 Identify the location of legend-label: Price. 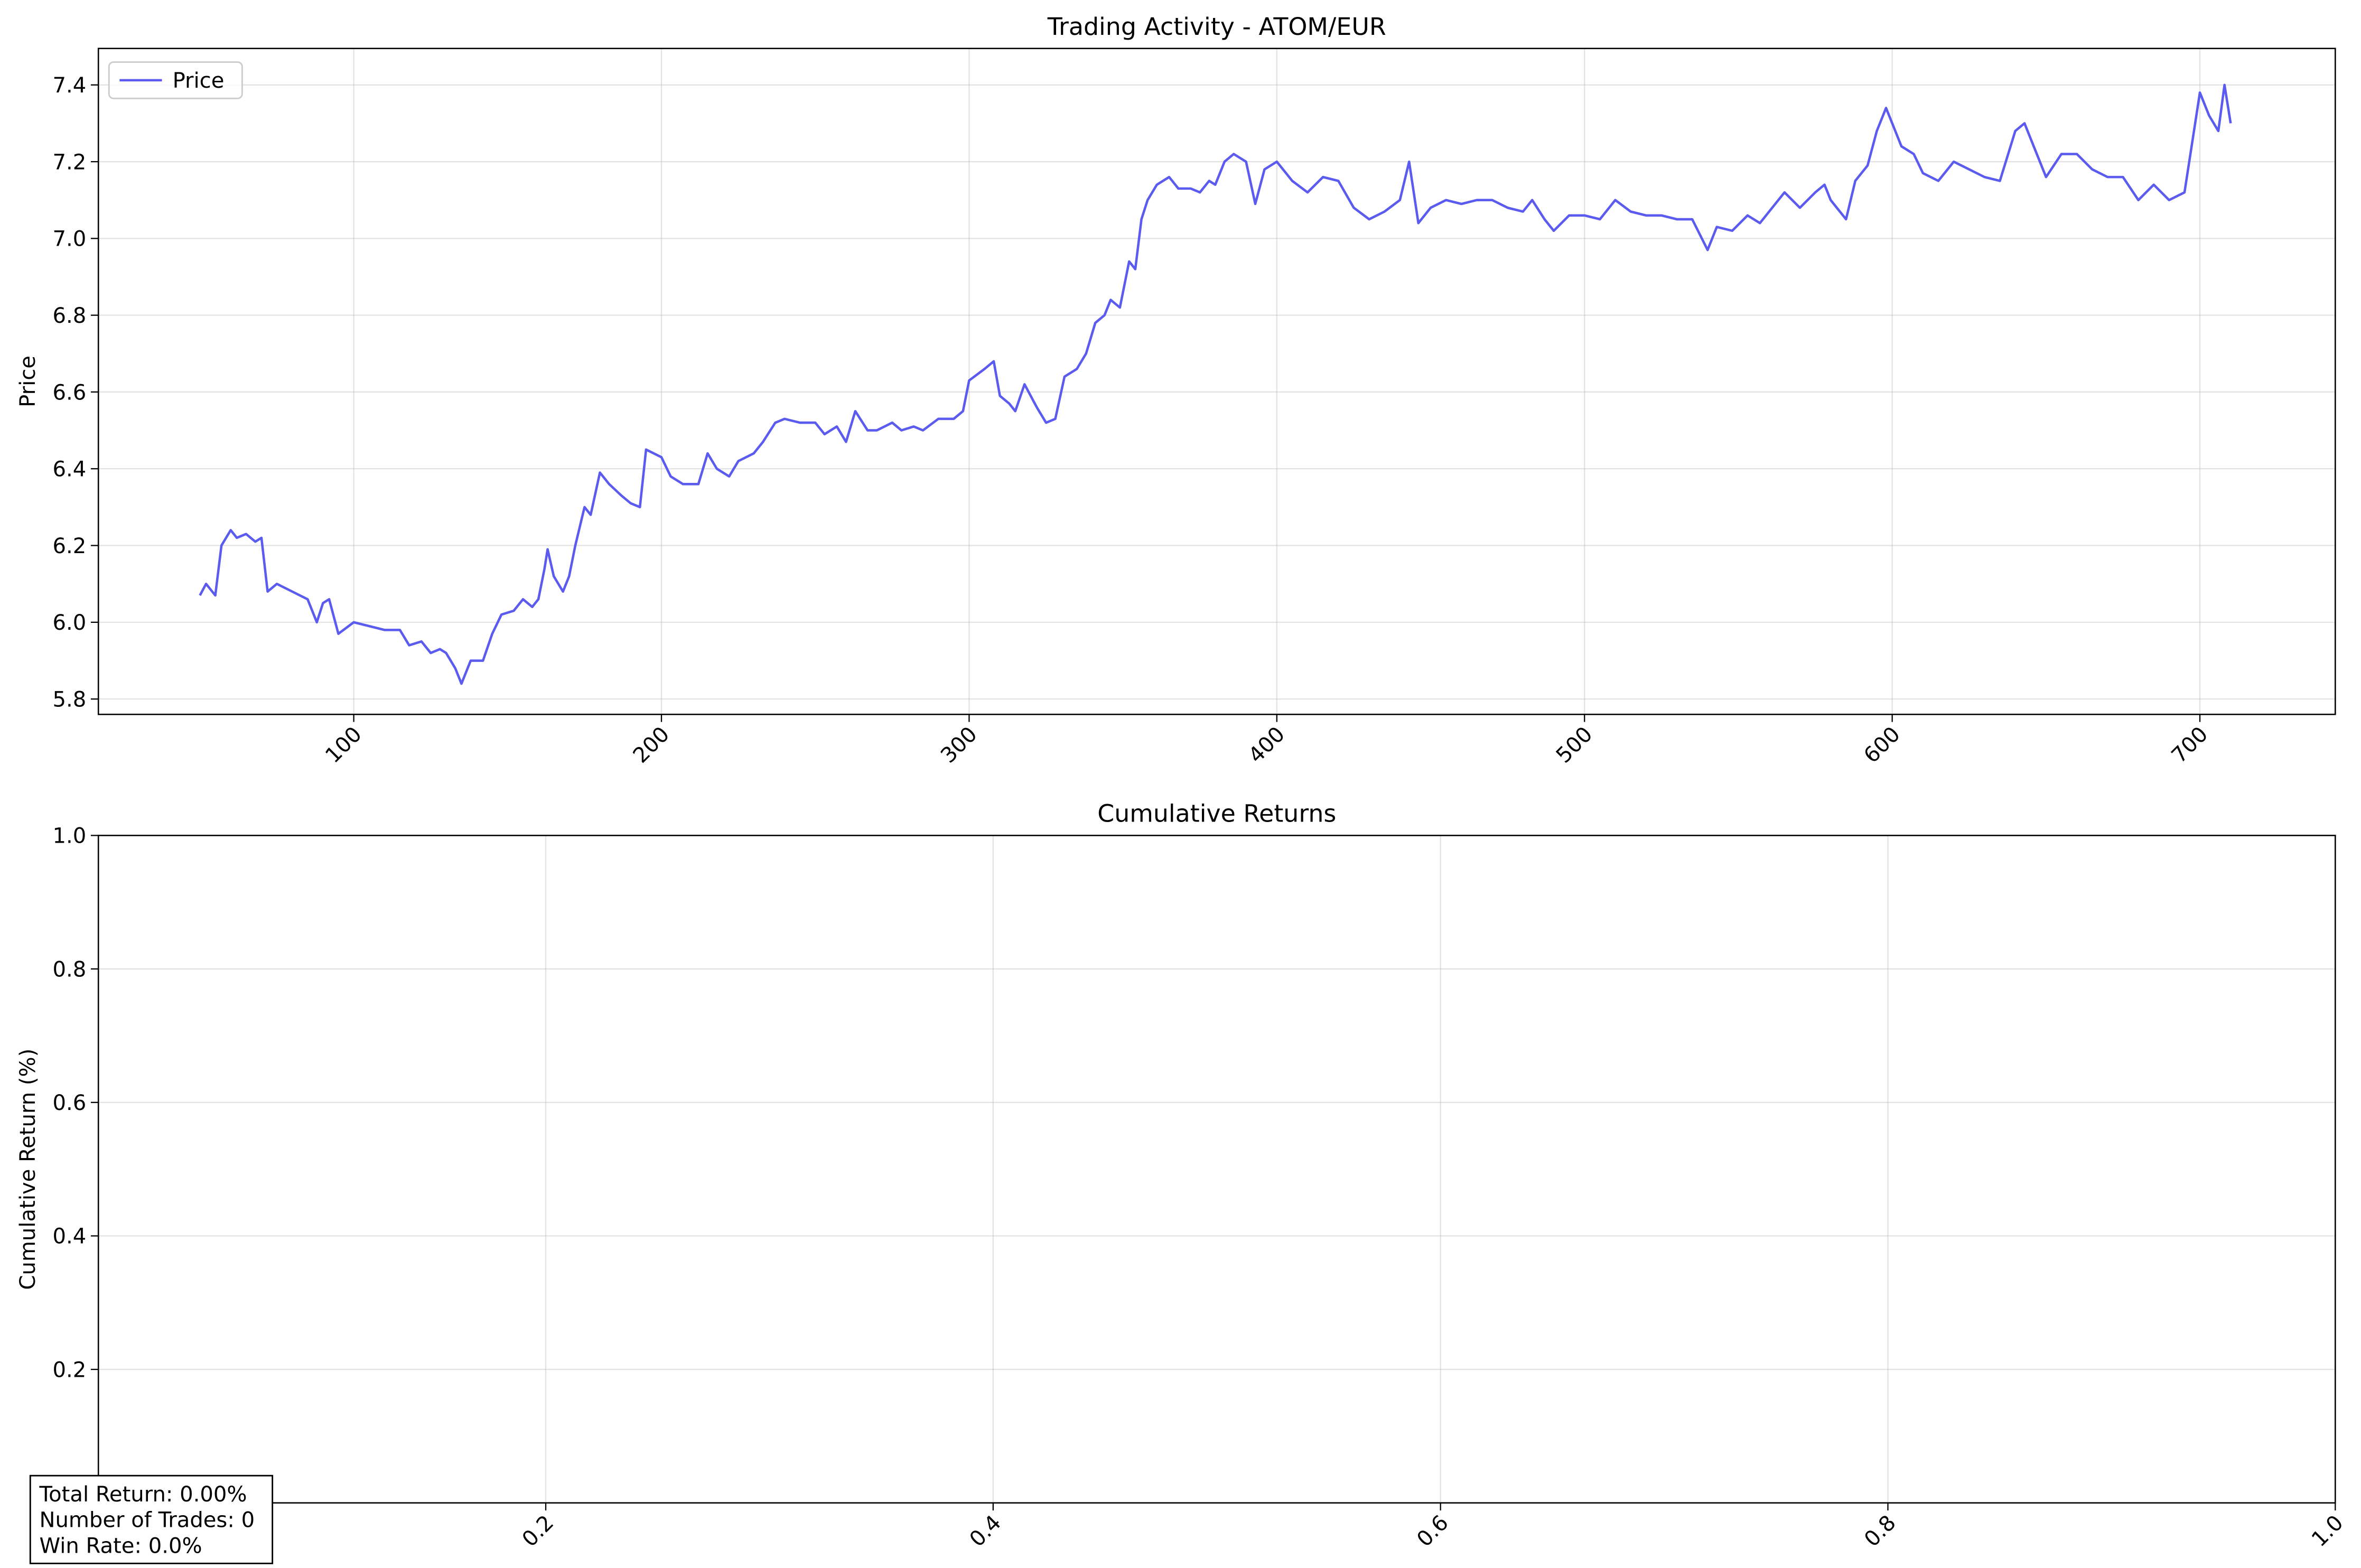
(199, 81).